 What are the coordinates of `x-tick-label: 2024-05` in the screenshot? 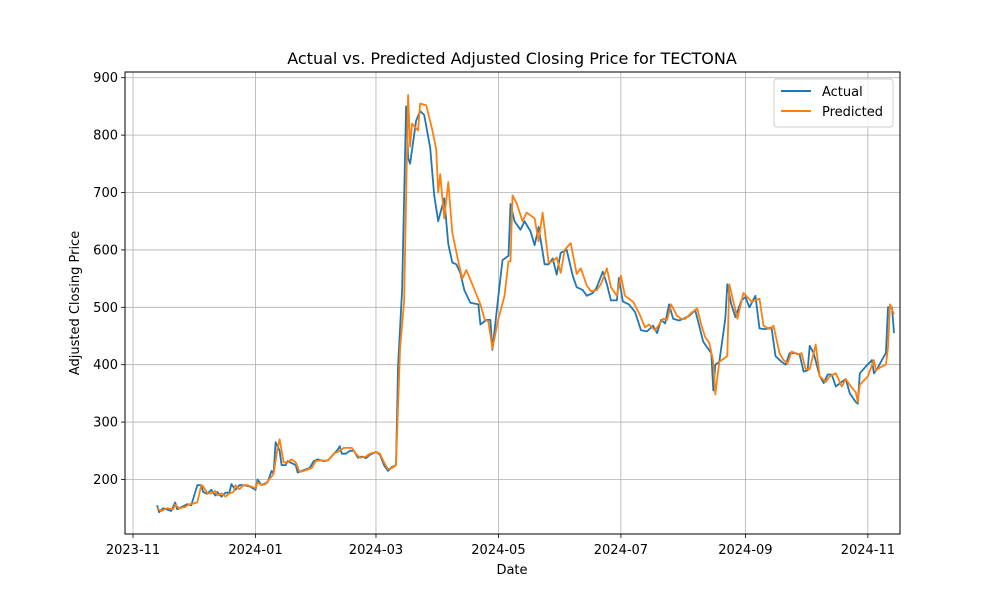 It's located at (498, 550).